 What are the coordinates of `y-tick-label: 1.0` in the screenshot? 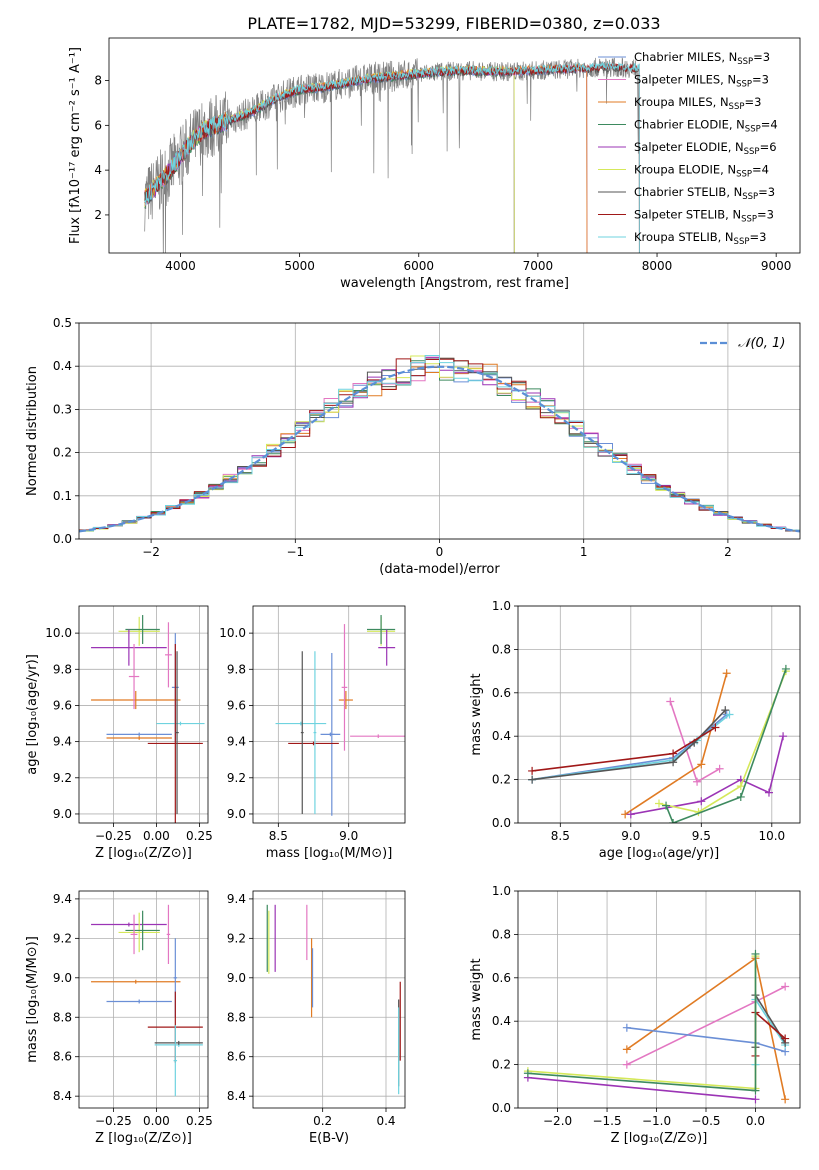 It's located at (501, 606).